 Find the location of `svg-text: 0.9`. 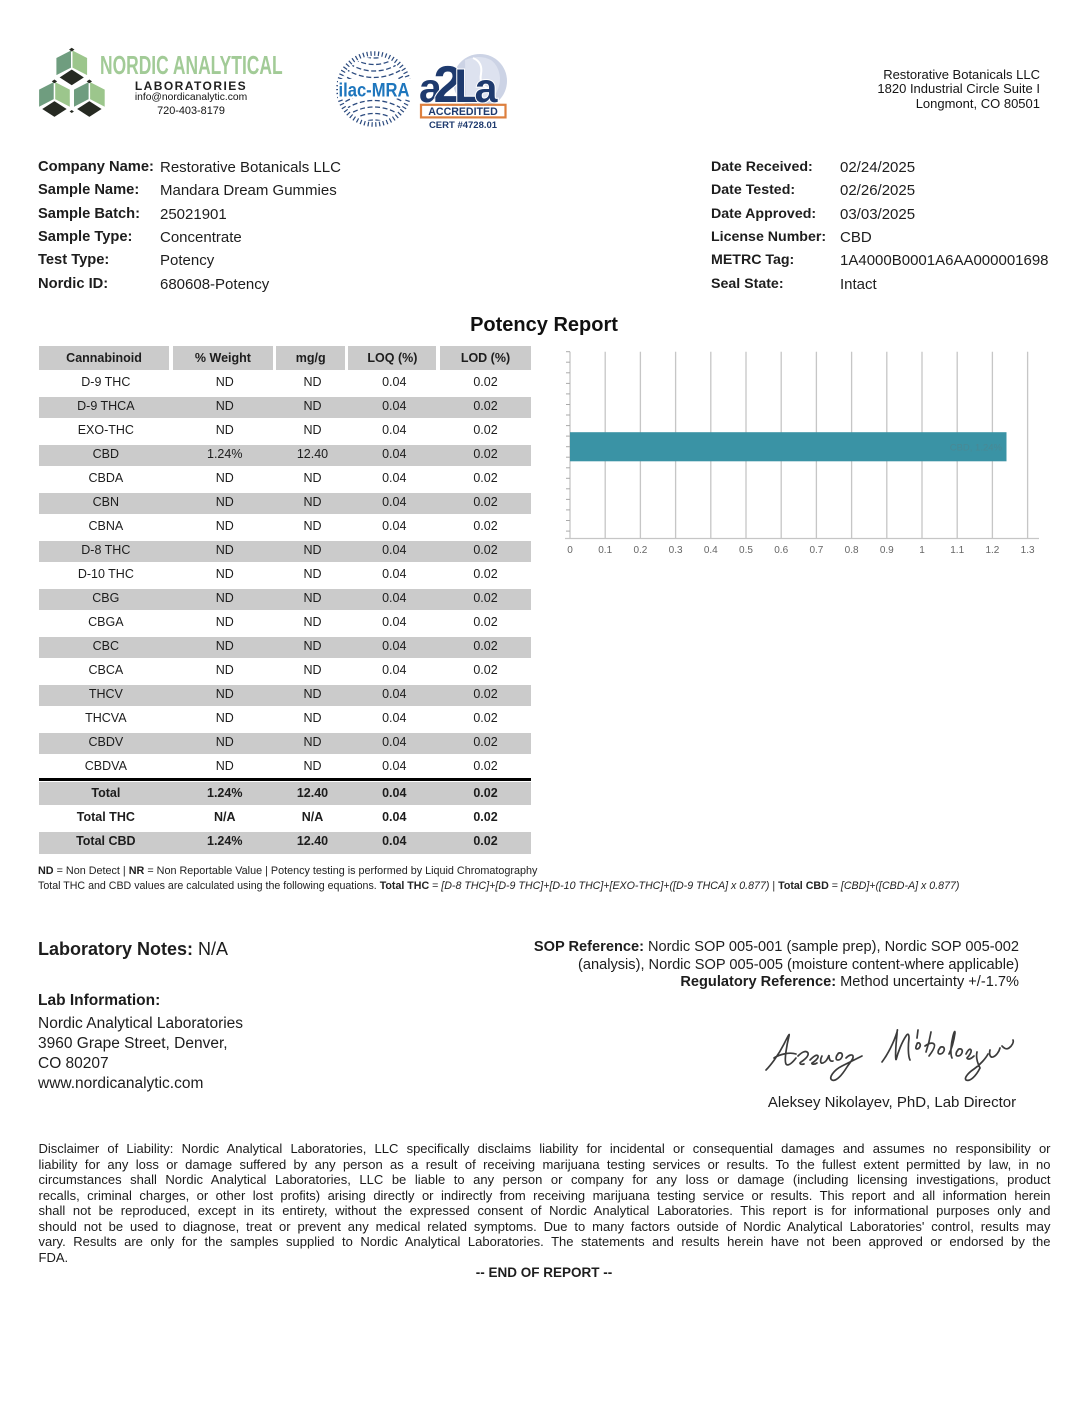

svg-text: 0.9 is located at coordinates (887, 550).